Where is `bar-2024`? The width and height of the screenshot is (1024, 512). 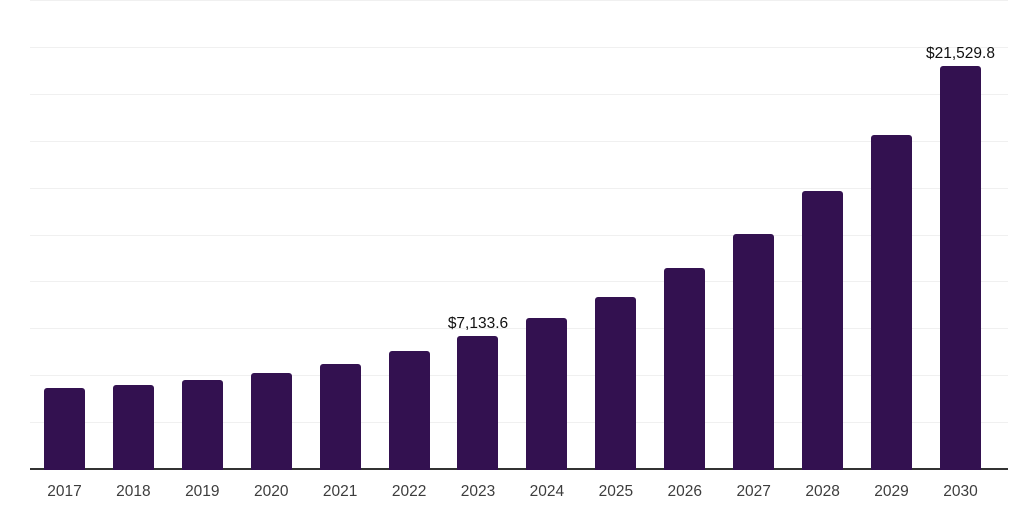
bar-2024 is located at coordinates (547, 394).